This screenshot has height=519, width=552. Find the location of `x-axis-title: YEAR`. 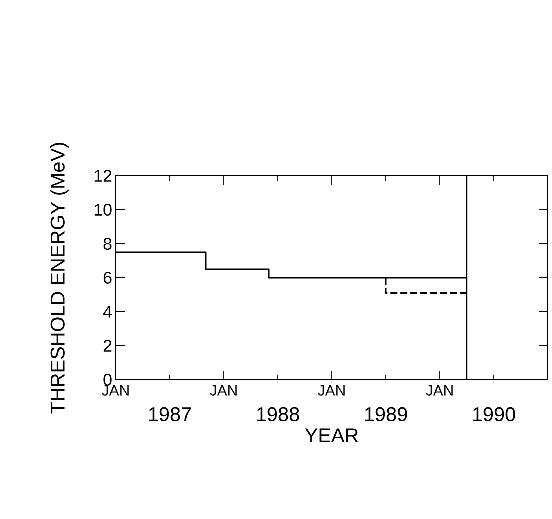

x-axis-title: YEAR is located at coordinates (331, 435).